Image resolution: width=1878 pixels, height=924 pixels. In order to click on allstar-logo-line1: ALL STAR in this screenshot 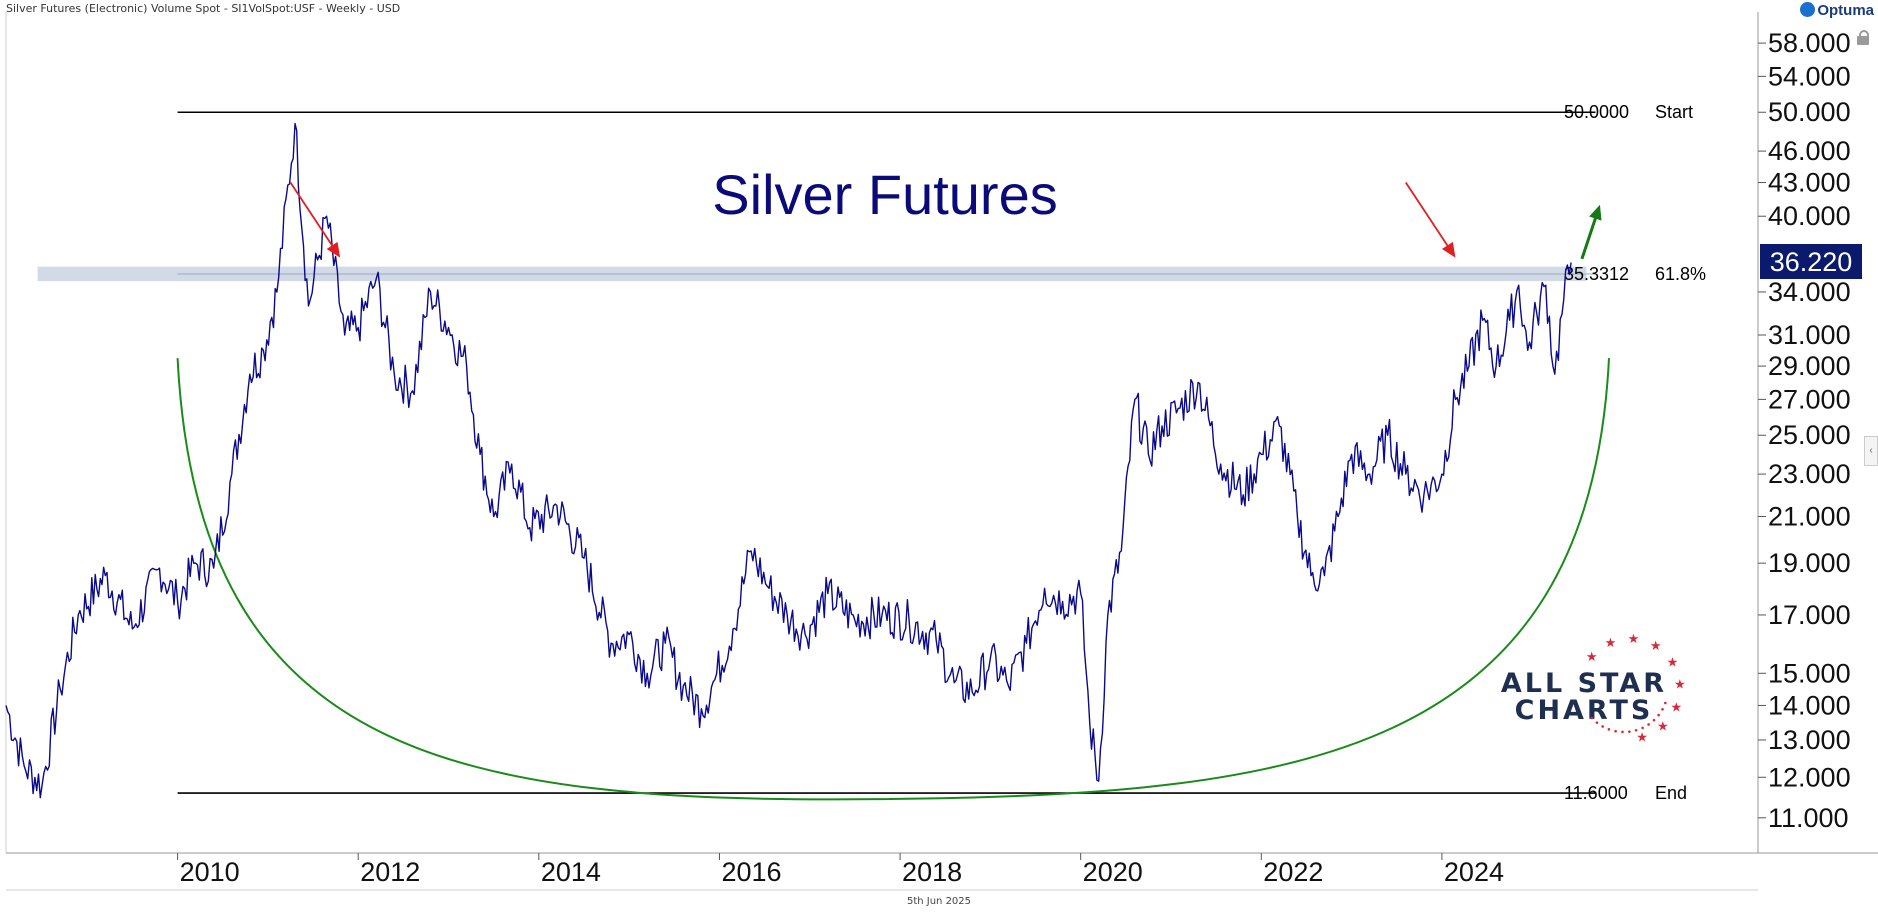, I will do `click(1584, 683)`.